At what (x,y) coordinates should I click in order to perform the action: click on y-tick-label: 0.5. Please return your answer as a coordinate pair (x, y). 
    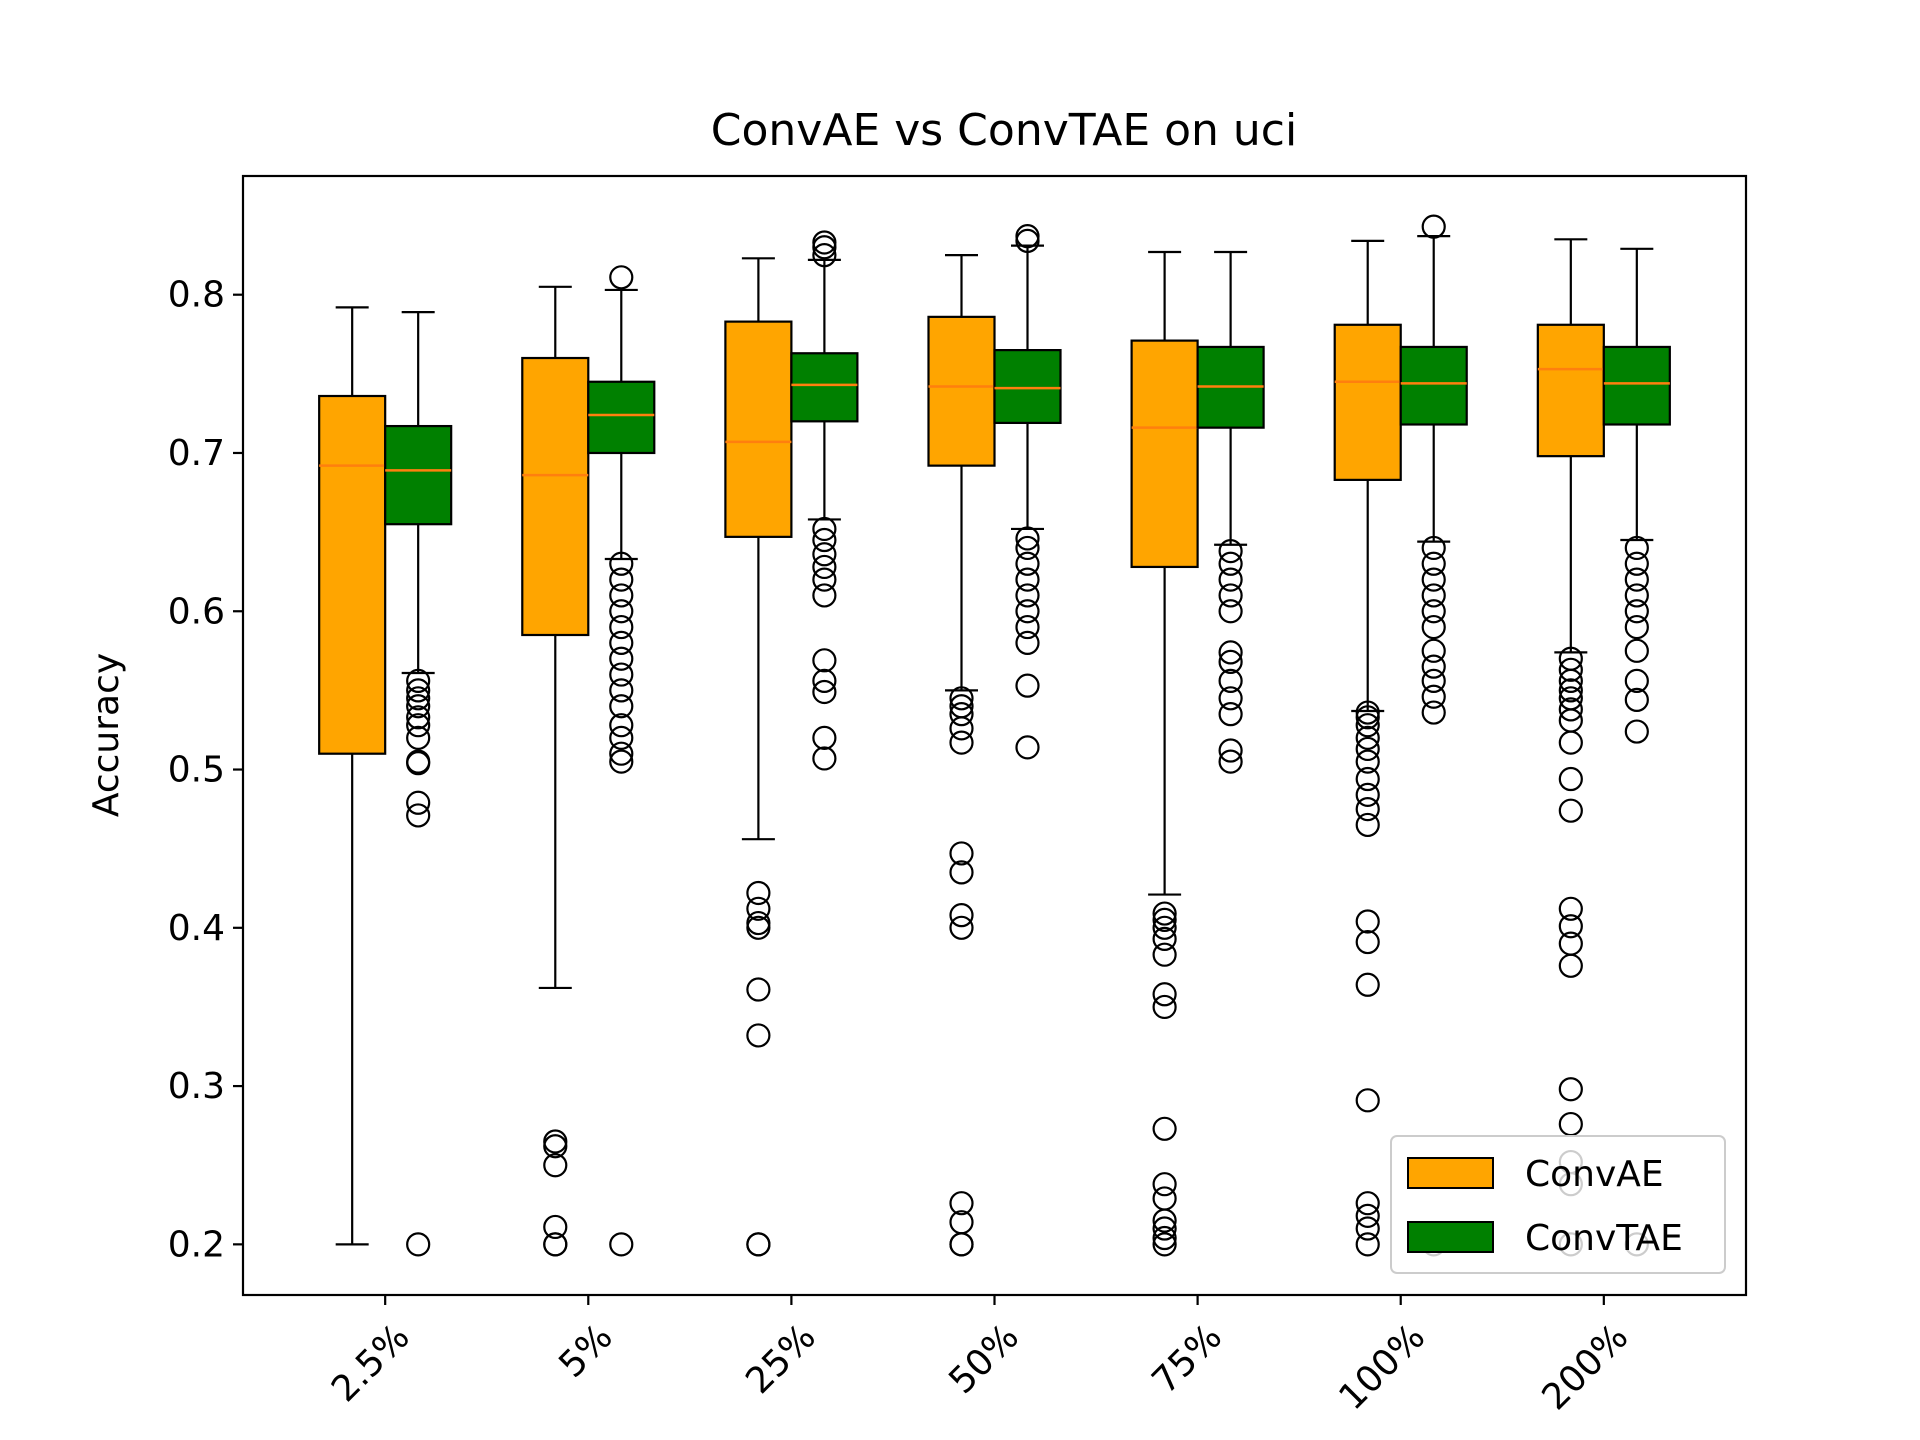
    Looking at the image, I should click on (196, 770).